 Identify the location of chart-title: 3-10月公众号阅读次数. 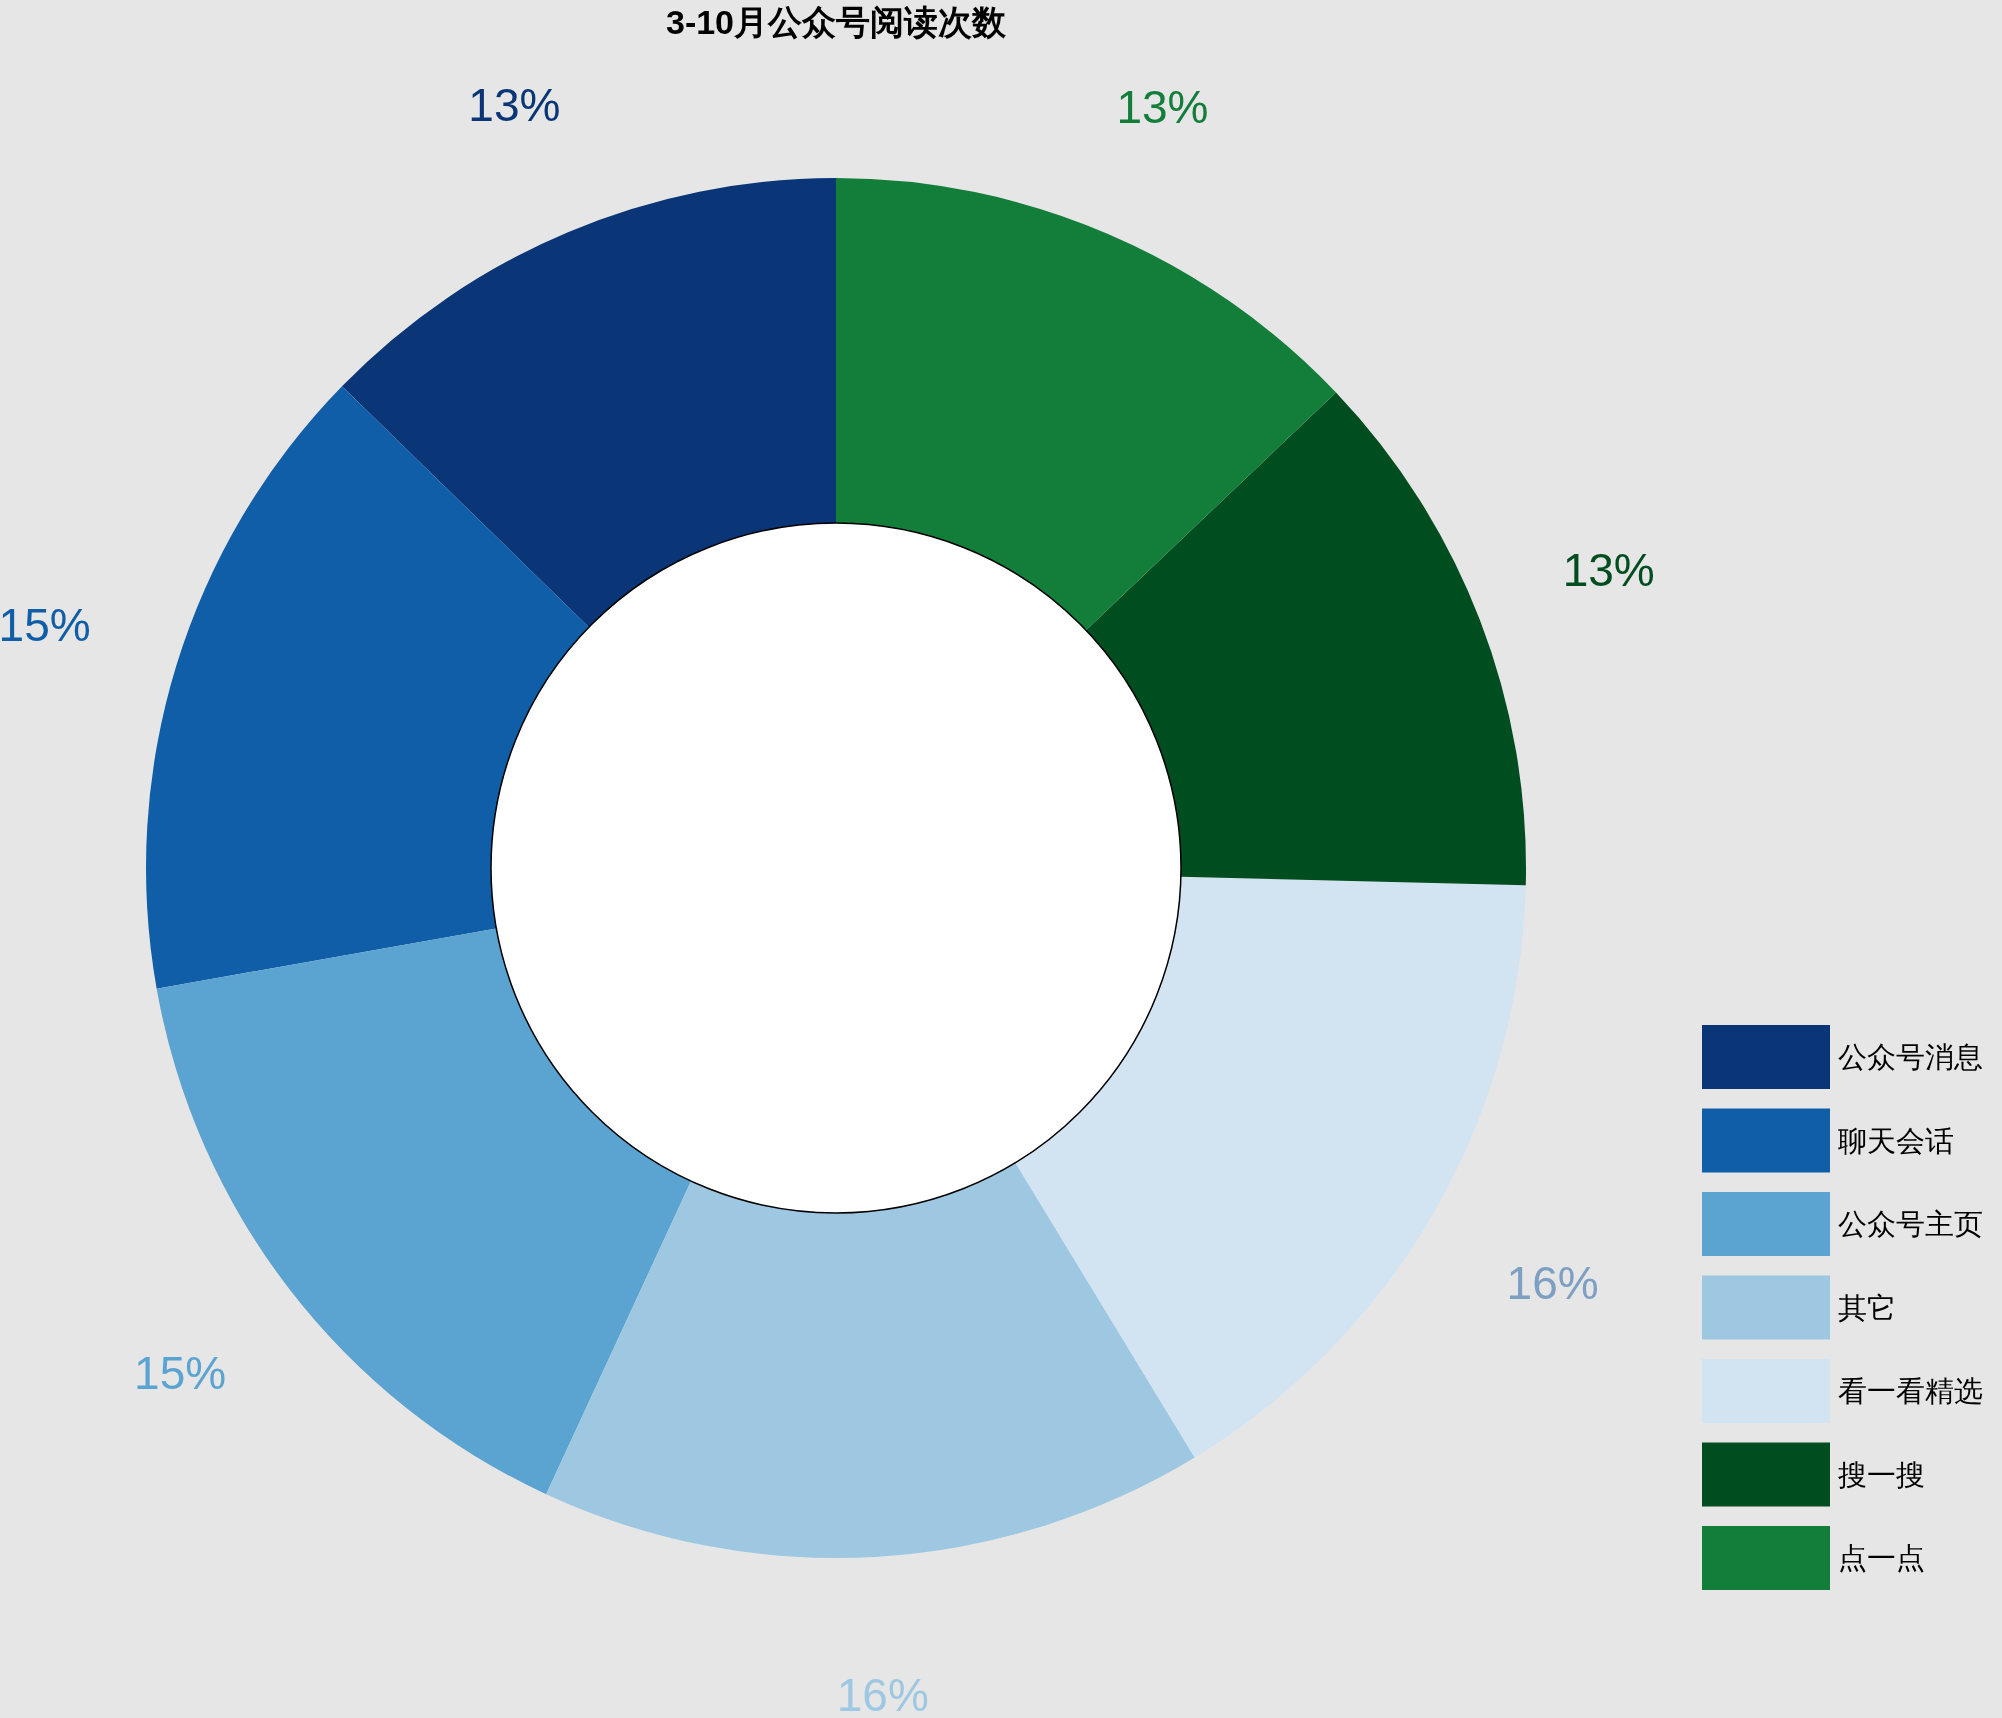
(836, 22).